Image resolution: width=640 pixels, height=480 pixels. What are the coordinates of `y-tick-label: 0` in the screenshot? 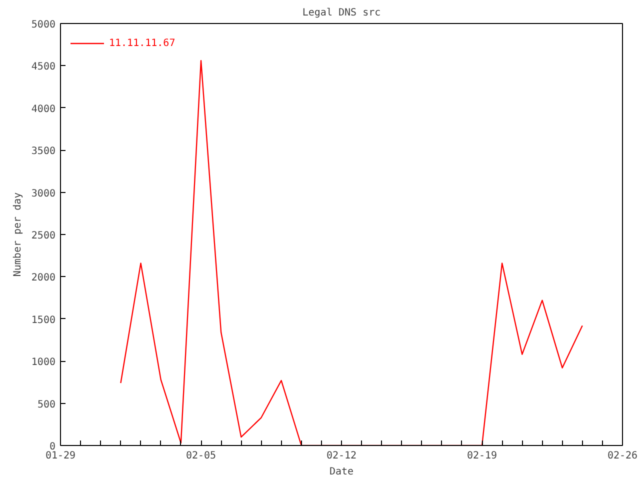 It's located at (52, 447).